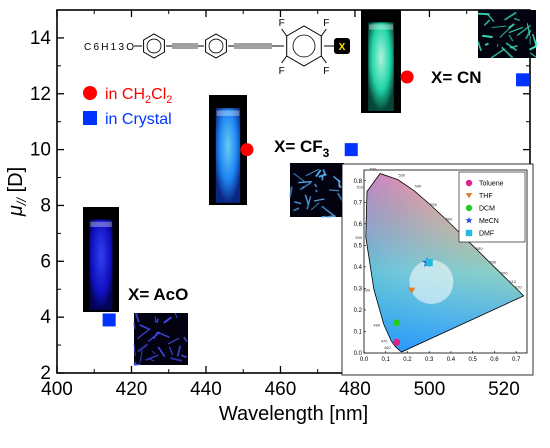 This screenshot has width=550, height=448. I want to click on inset-wavelength-label: 510, so click(360, 187).